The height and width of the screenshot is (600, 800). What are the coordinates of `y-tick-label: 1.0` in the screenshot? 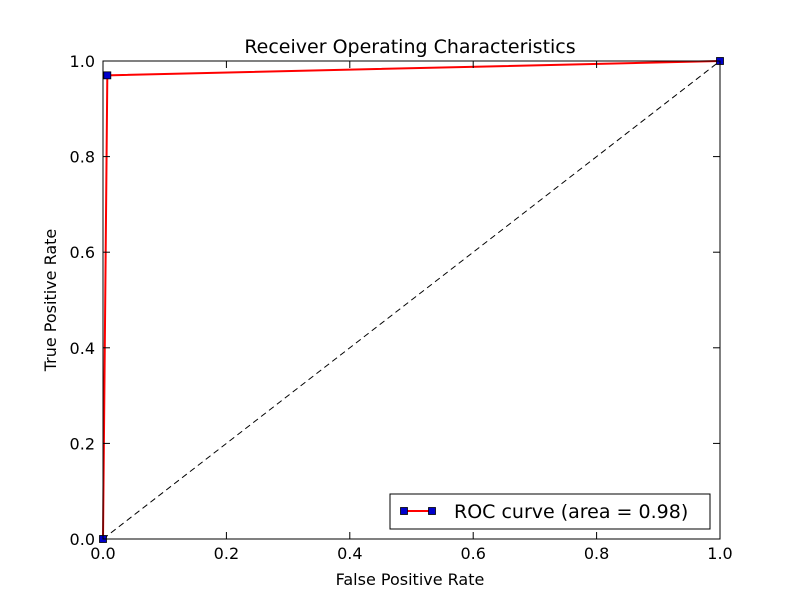 It's located at (82, 61).